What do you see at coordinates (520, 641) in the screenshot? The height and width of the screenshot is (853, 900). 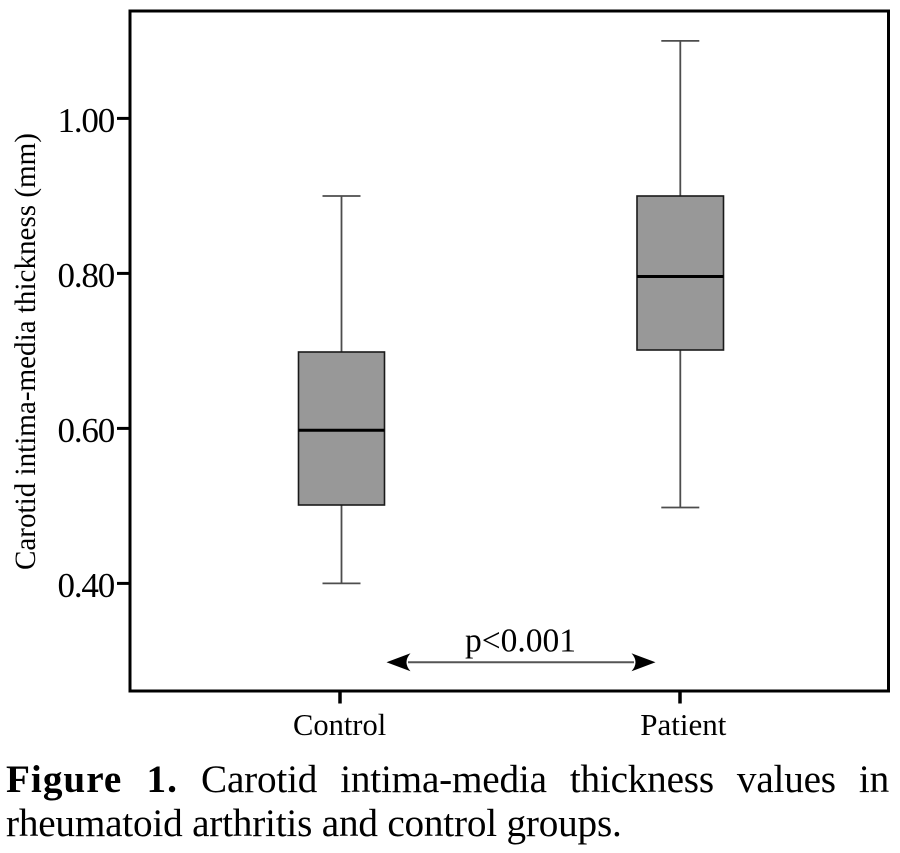 I see `svg-text: p<0.001` at bounding box center [520, 641].